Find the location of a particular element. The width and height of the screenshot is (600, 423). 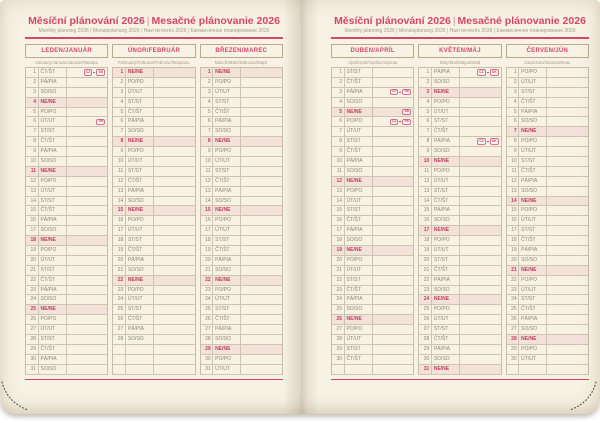

day-row: 11 SO/SO is located at coordinates (373, 171).